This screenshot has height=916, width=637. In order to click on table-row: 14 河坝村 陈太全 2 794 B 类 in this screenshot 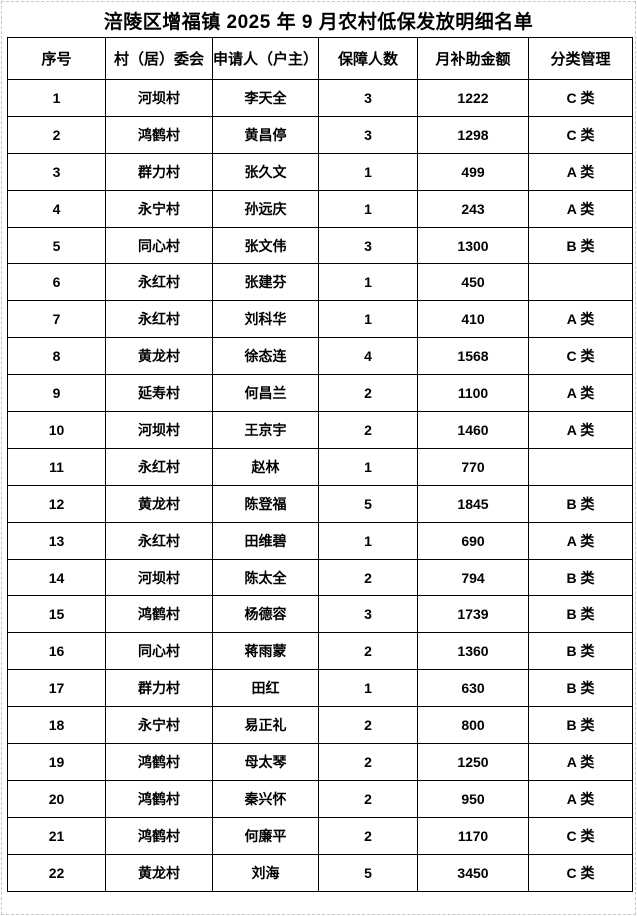, I will do `click(320, 577)`.